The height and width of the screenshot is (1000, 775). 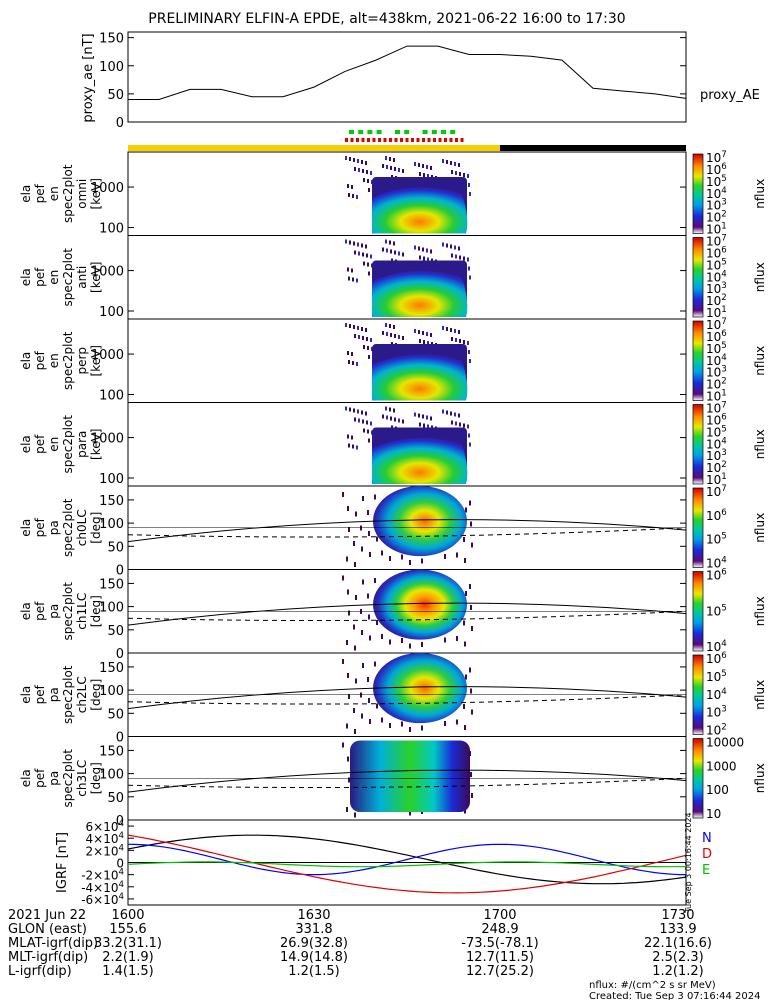 What do you see at coordinates (706, 870) in the screenshot?
I see `igrf-legend-label: E` at bounding box center [706, 870].